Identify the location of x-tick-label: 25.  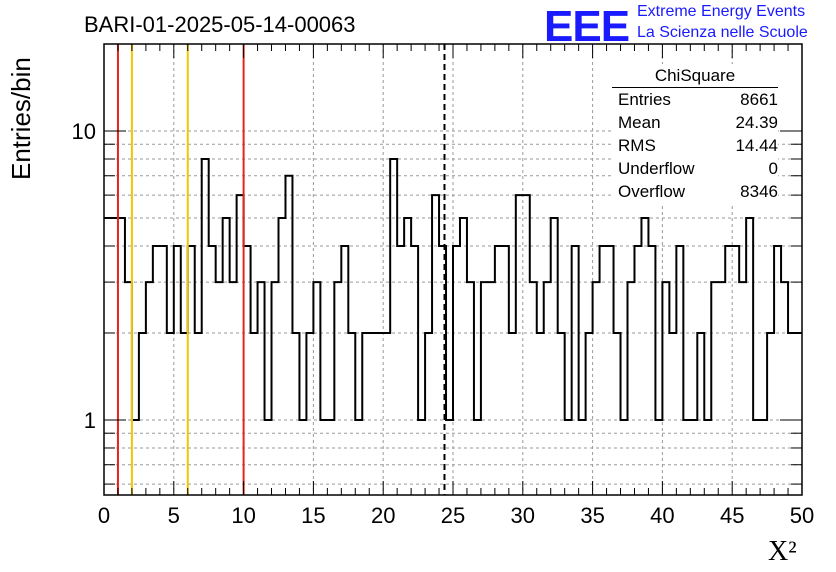
(453, 515).